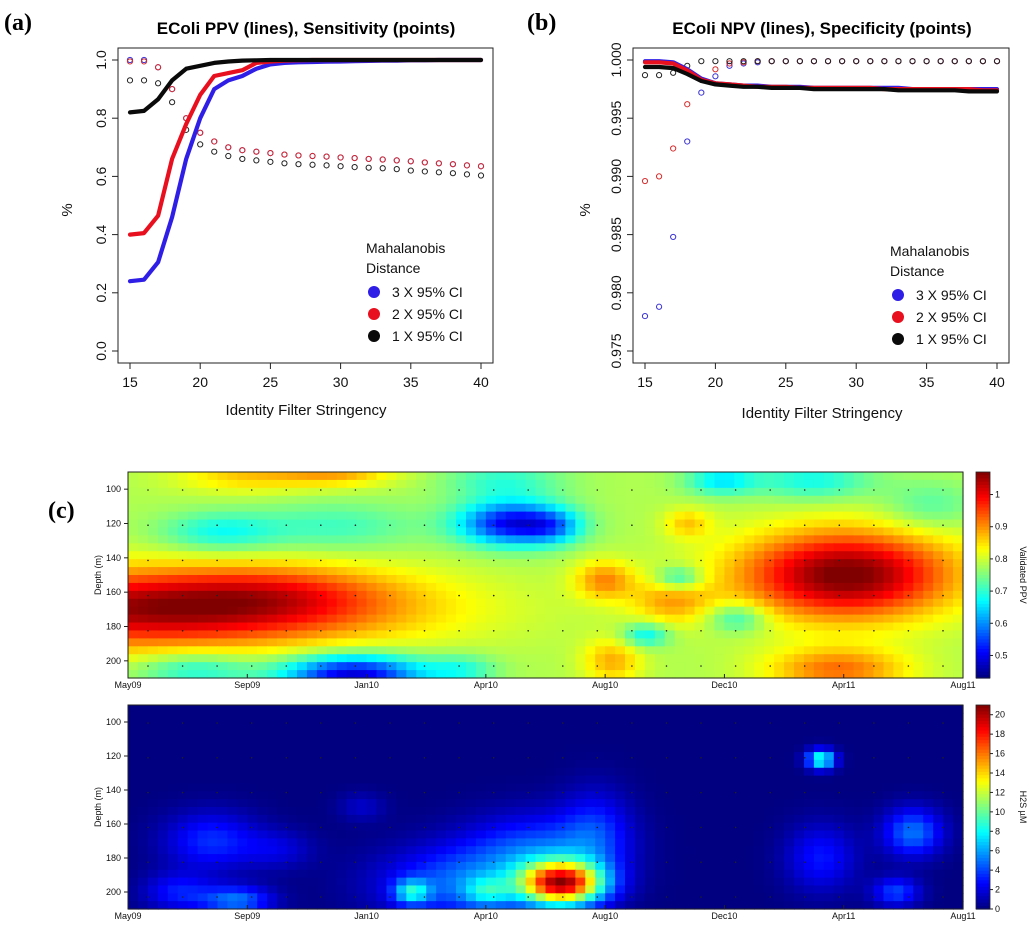 This screenshot has width=1030, height=928. What do you see at coordinates (1001, 623) in the screenshot?
I see `hmTop-colorbar-tick-label-1: 0.6` at bounding box center [1001, 623].